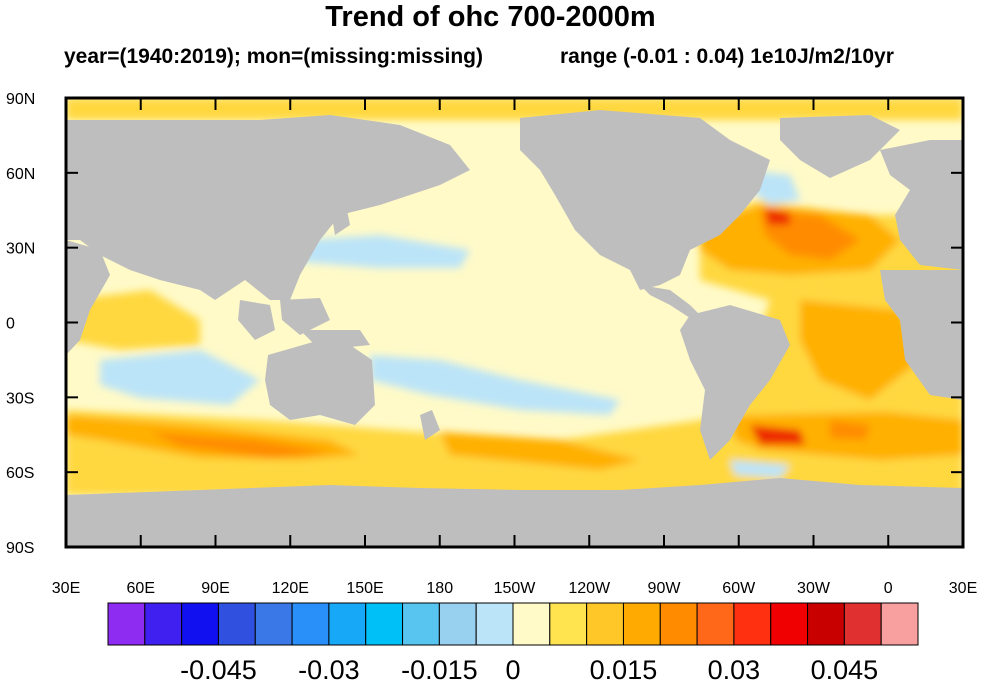 This screenshot has width=981, height=681. What do you see at coordinates (10, 324) in the screenshot?
I see `latitude-label: 0` at bounding box center [10, 324].